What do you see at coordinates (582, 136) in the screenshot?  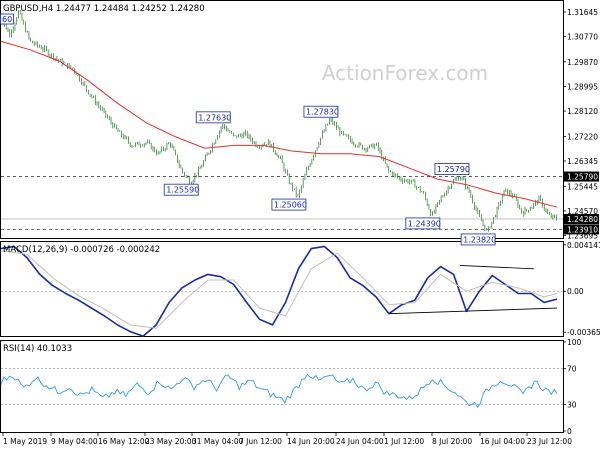 I see `y-tick-label: 1.27220` at bounding box center [582, 136].